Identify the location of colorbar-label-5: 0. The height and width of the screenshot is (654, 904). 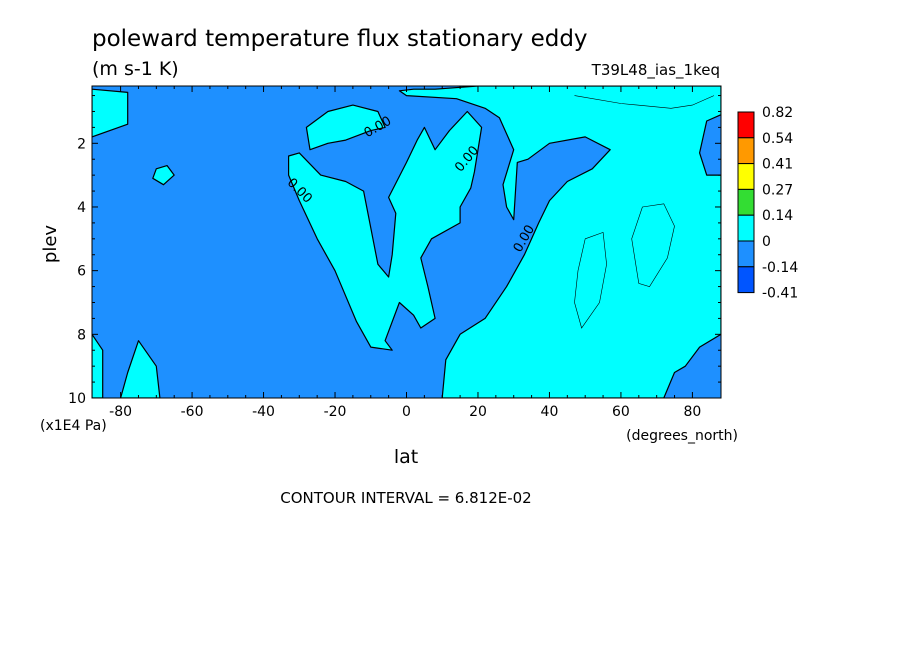
(766, 242).